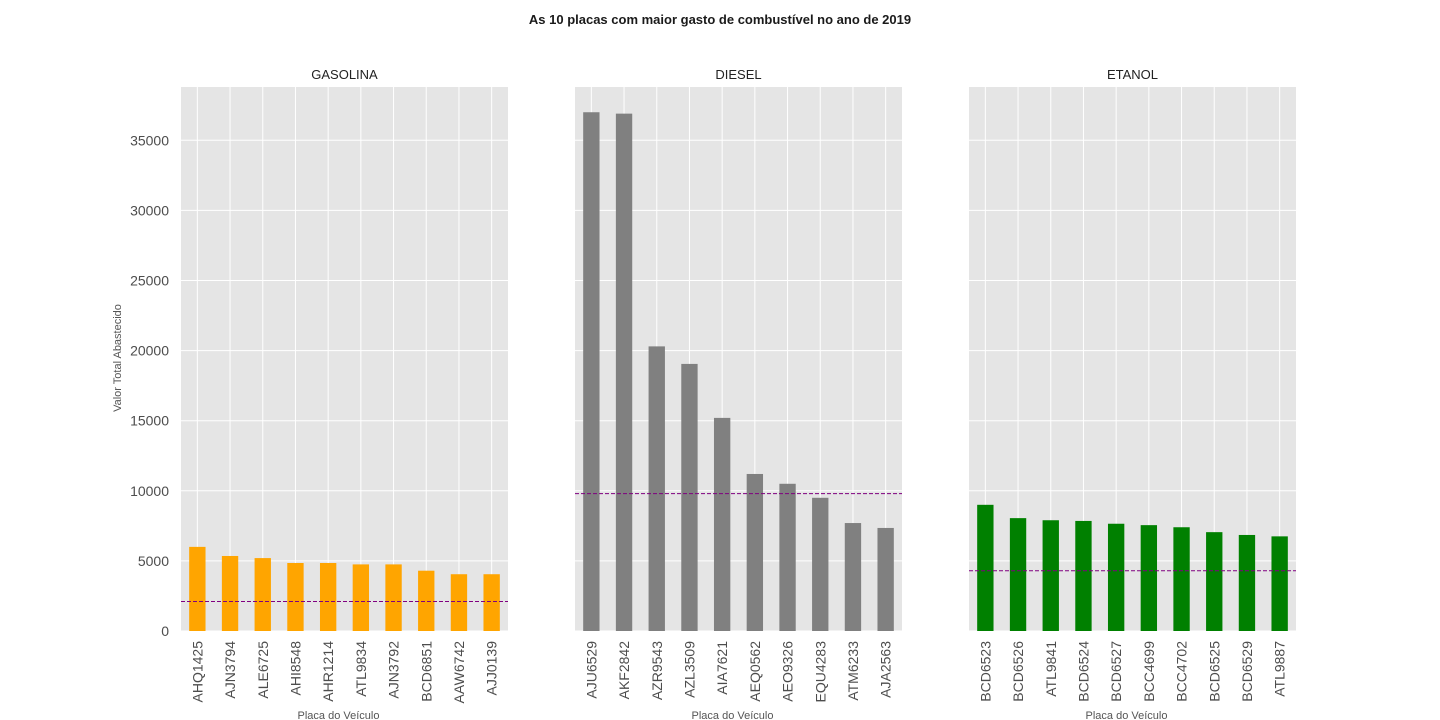  What do you see at coordinates (657, 670) in the screenshot?
I see `x-tick-label: AZR9543` at bounding box center [657, 670].